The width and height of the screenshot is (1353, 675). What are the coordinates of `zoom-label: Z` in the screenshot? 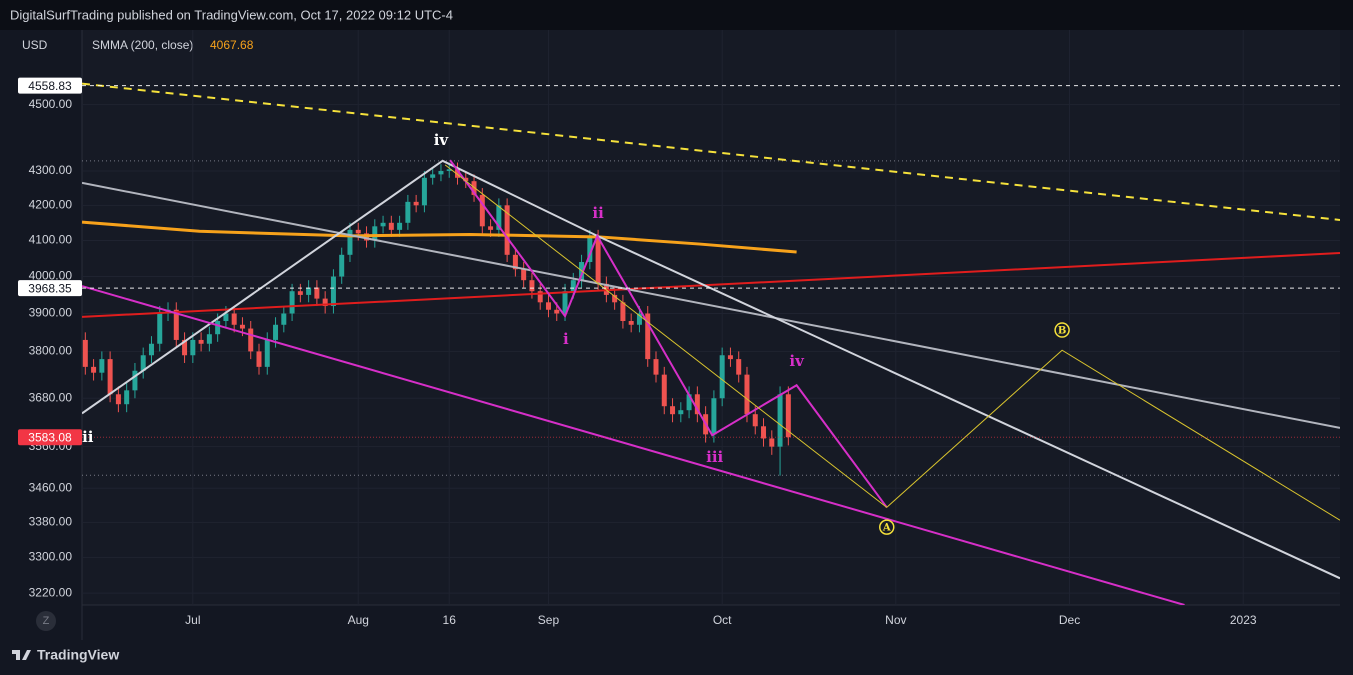 It's located at (46, 621).